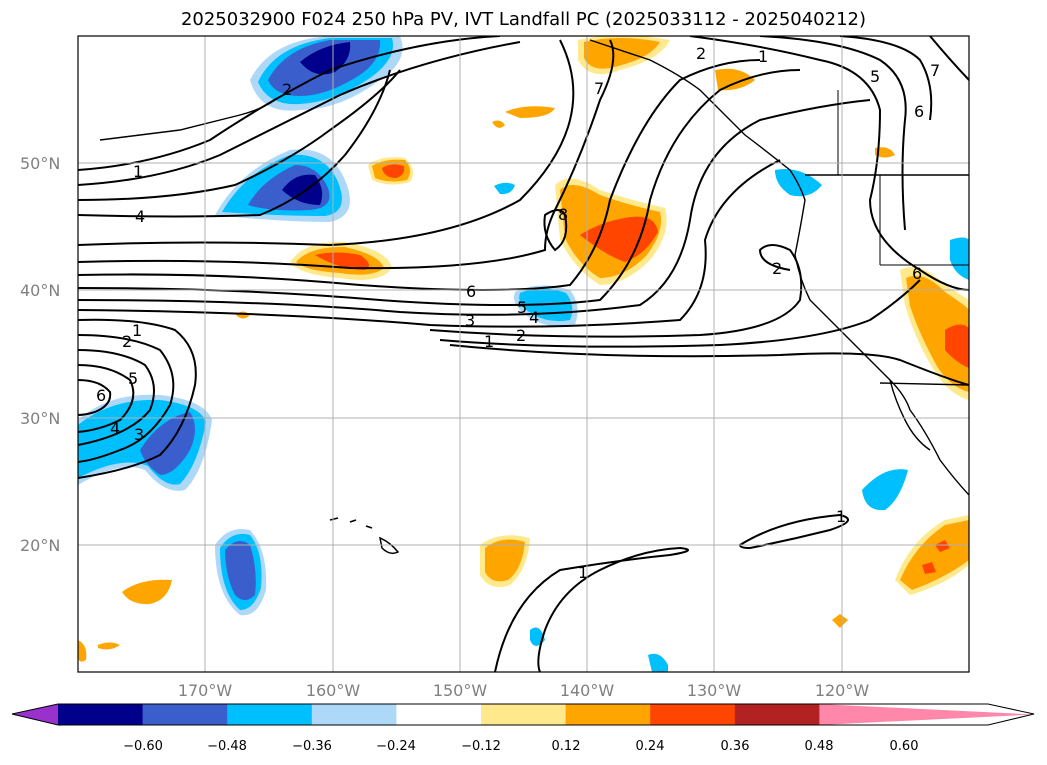  What do you see at coordinates (143, 746) in the screenshot?
I see `colorbar-tick-label: −0.60` at bounding box center [143, 746].